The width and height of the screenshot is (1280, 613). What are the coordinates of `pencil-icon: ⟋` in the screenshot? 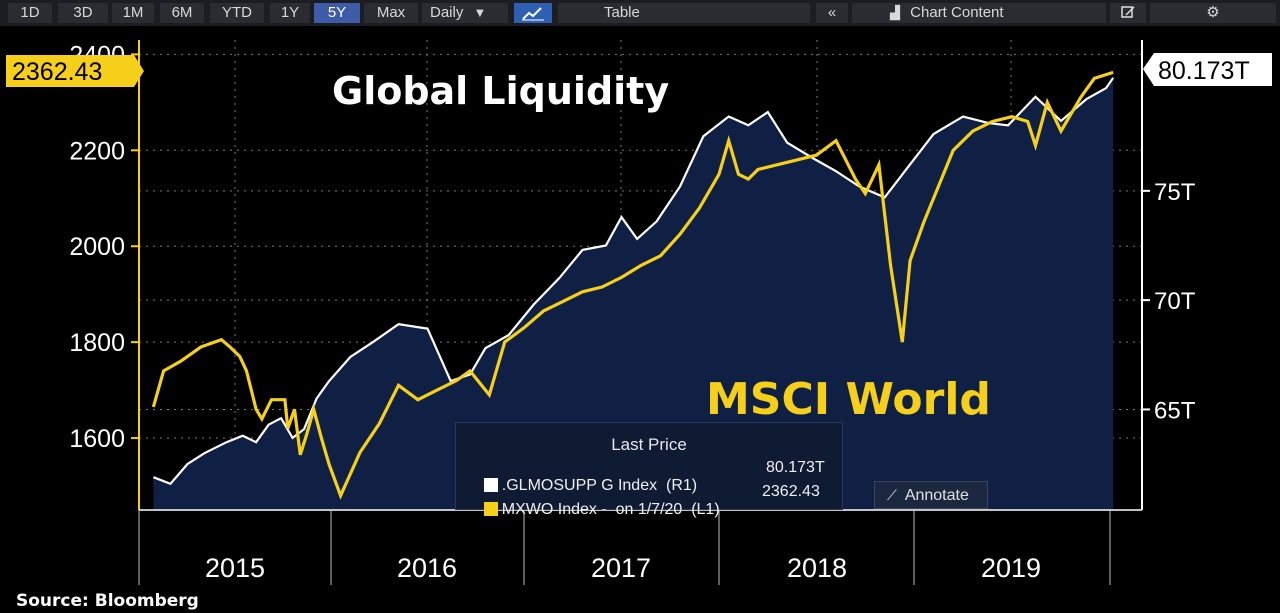 It's located at (892, 495).